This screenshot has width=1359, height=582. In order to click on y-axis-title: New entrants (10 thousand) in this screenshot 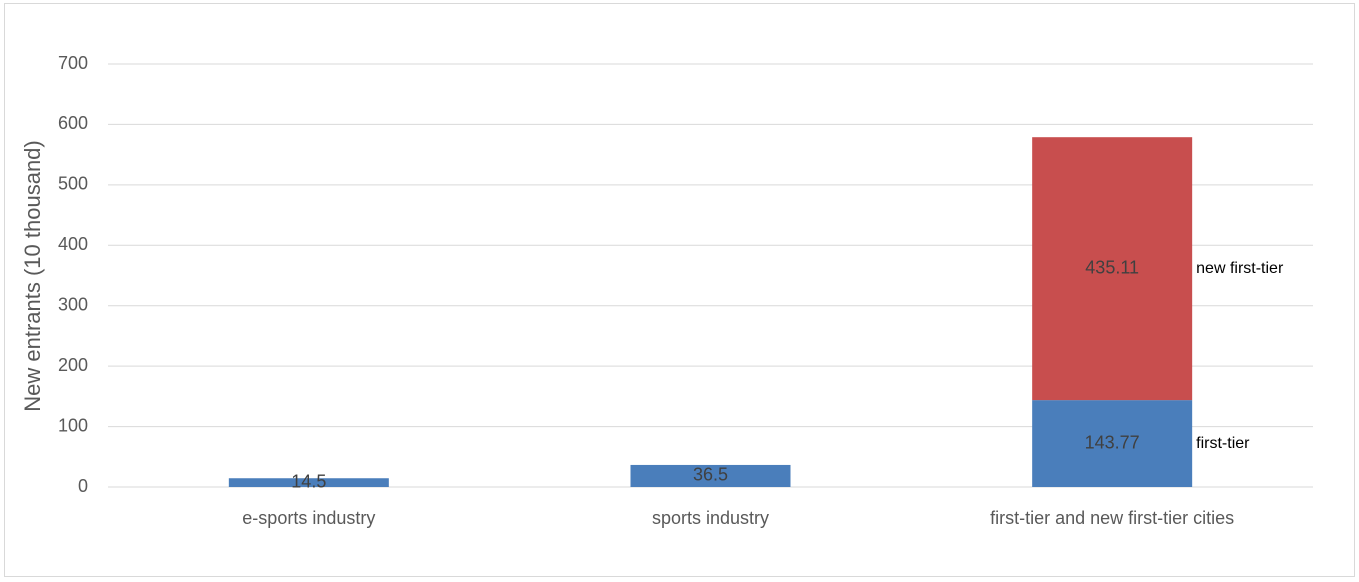, I will do `click(32, 276)`.